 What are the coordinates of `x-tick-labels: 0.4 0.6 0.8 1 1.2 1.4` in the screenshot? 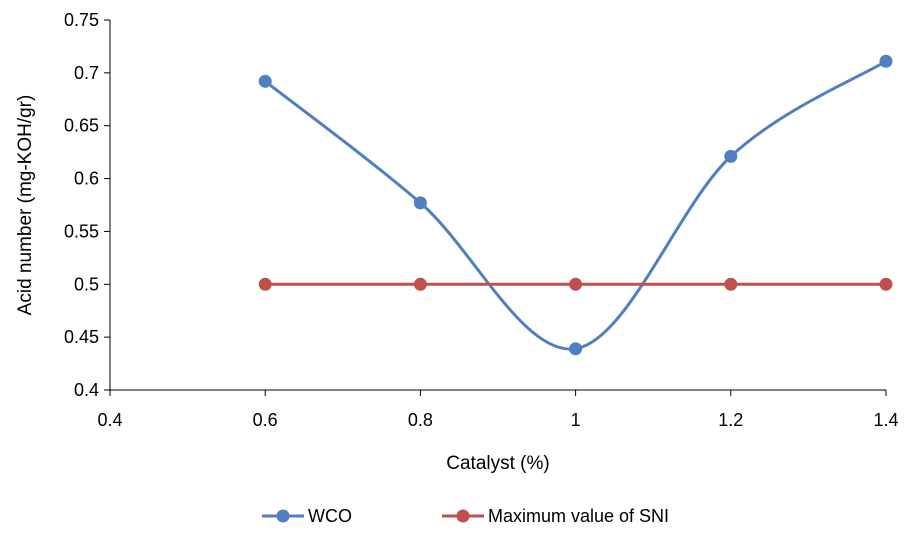 It's located at (498, 410).